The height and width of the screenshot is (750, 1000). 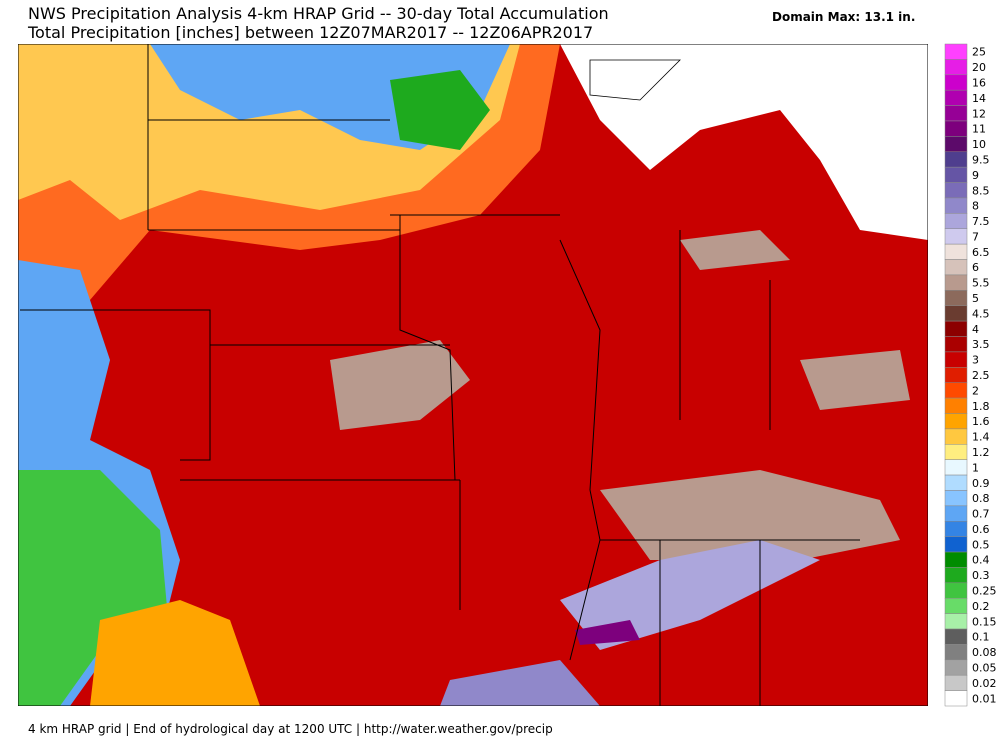 I want to click on legend-label: 0.2, so click(x=981, y=606).